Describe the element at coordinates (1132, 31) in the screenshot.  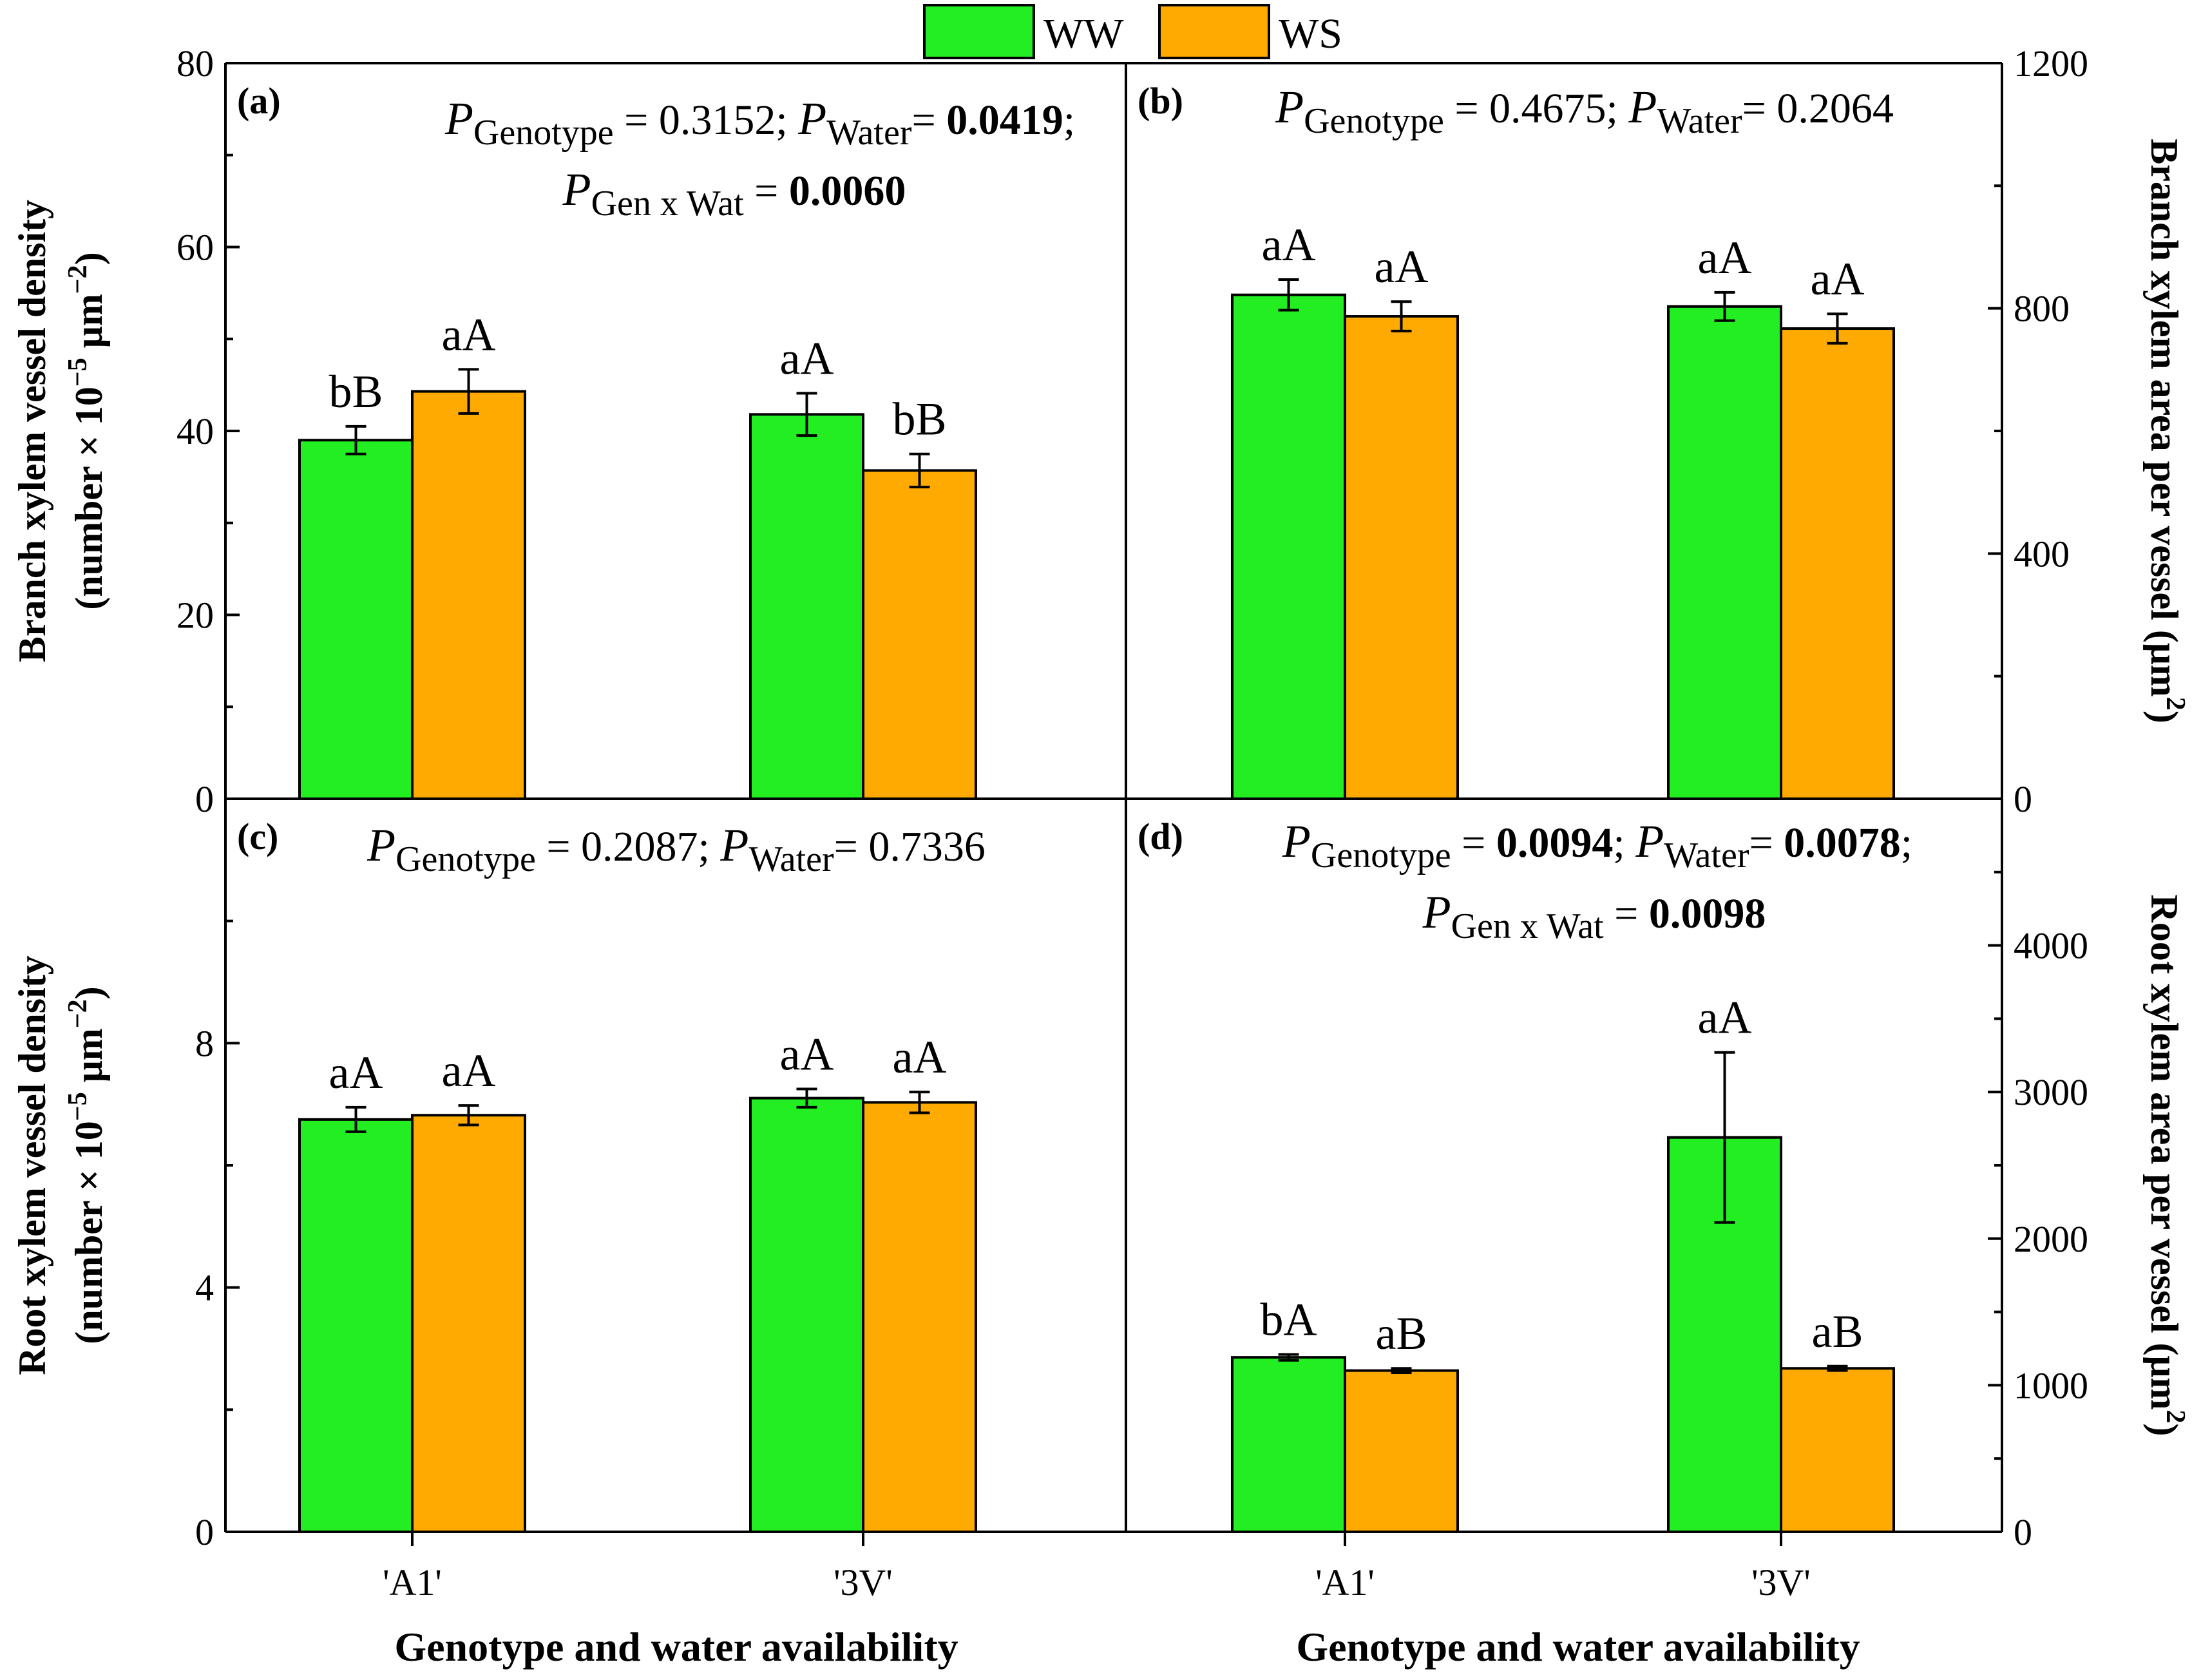
I see `legend: WW WS` at that location.